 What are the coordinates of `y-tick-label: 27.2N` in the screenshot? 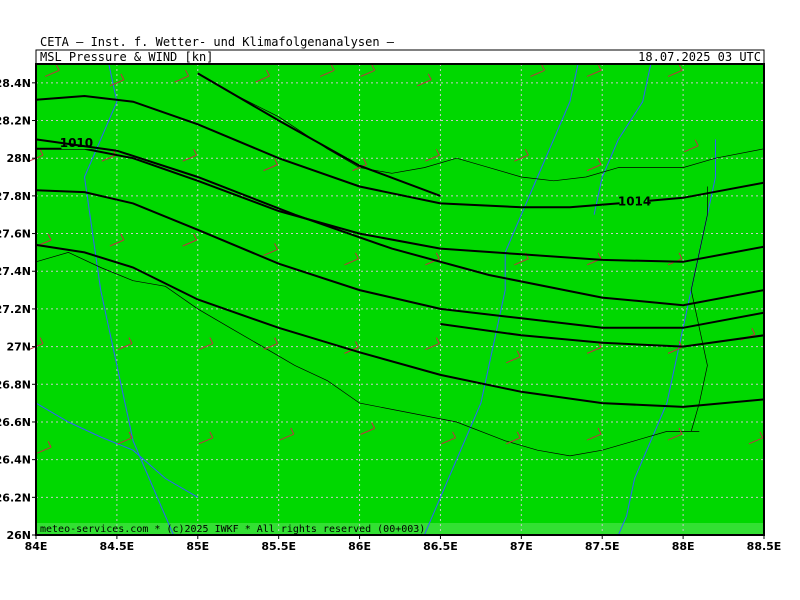 It's located at (15, 309).